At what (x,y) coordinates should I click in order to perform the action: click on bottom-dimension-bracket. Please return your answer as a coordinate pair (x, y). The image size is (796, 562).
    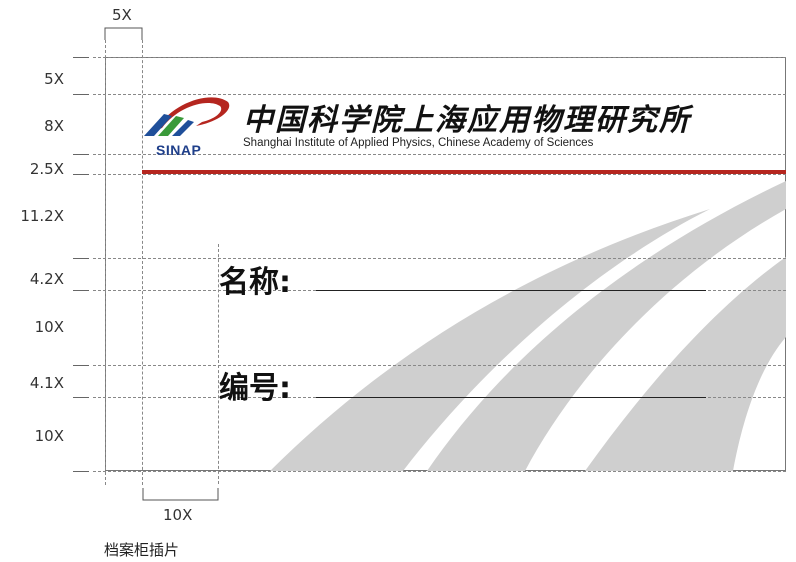
    Looking at the image, I should click on (180, 494).